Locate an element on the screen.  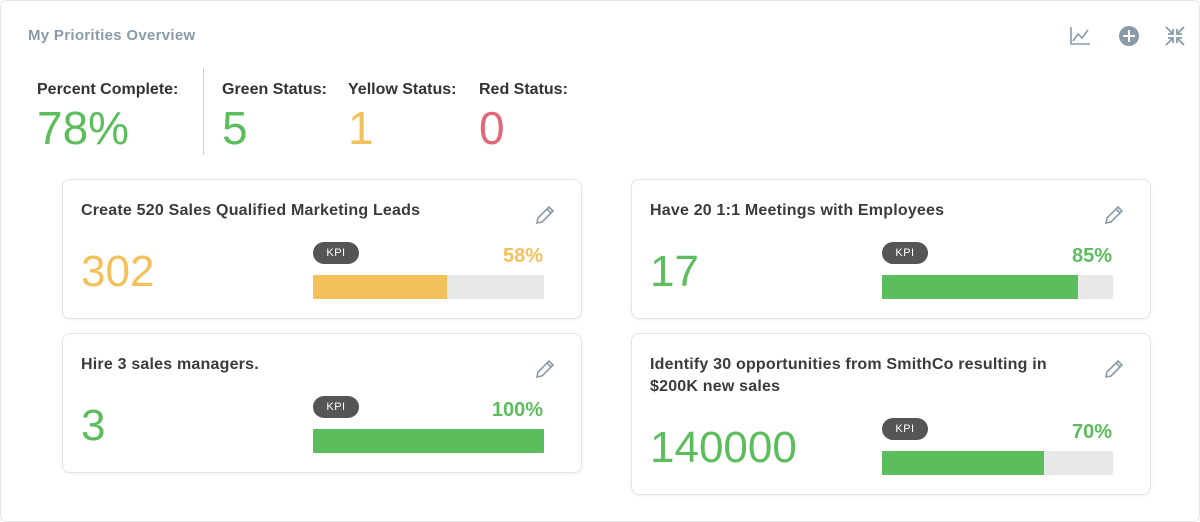
priority-value: 17 is located at coordinates (674, 271).